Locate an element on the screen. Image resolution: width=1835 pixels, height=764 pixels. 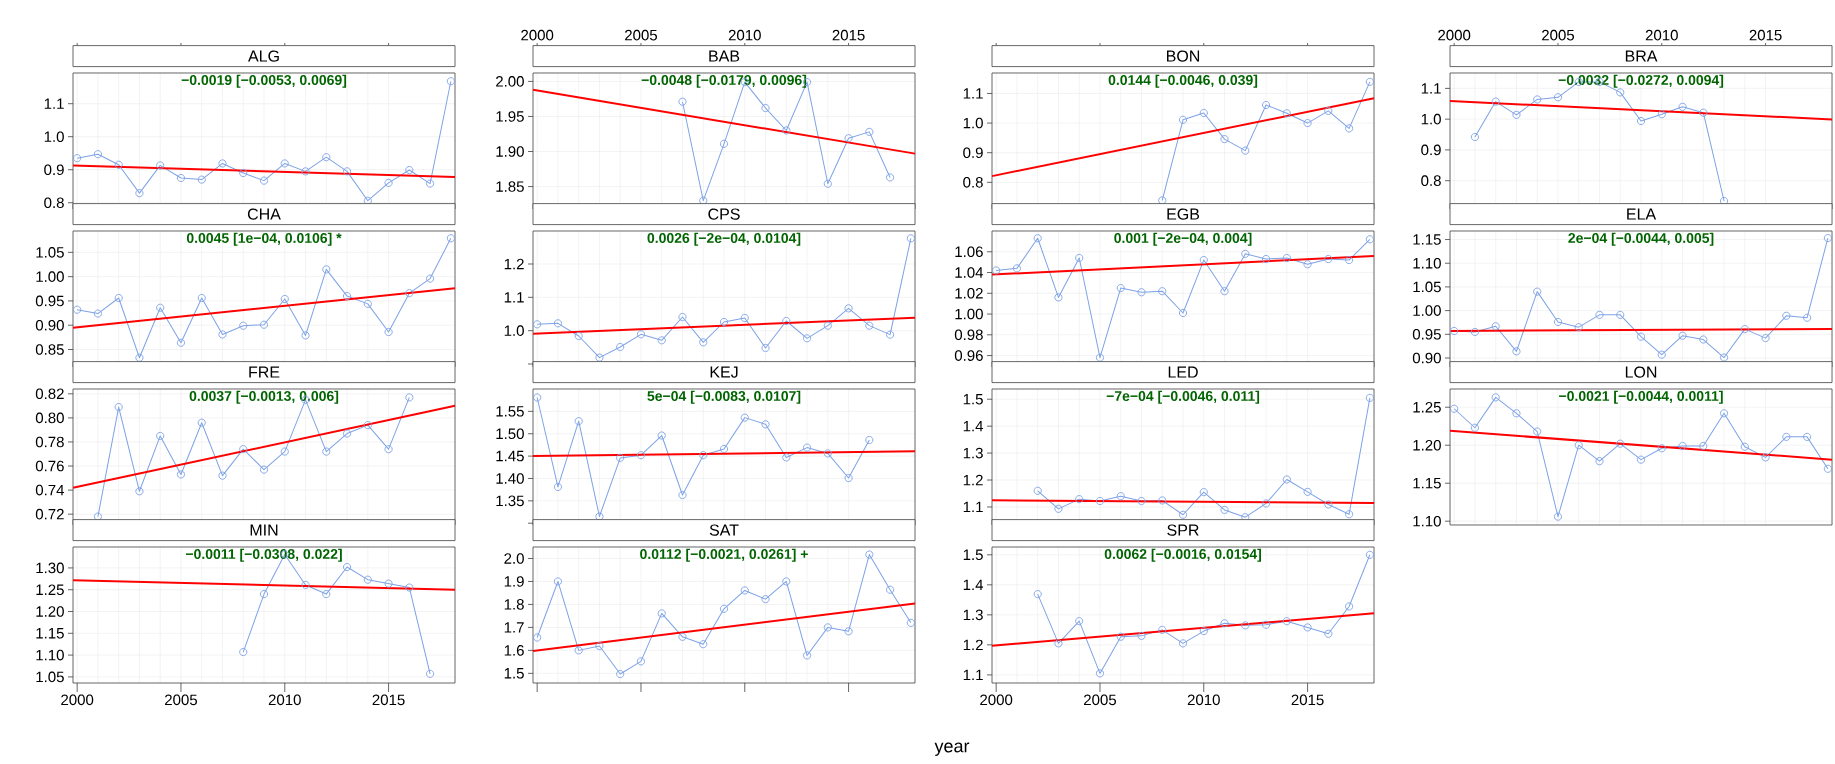
y-tick-label: 1.0 is located at coordinates (1431, 119).